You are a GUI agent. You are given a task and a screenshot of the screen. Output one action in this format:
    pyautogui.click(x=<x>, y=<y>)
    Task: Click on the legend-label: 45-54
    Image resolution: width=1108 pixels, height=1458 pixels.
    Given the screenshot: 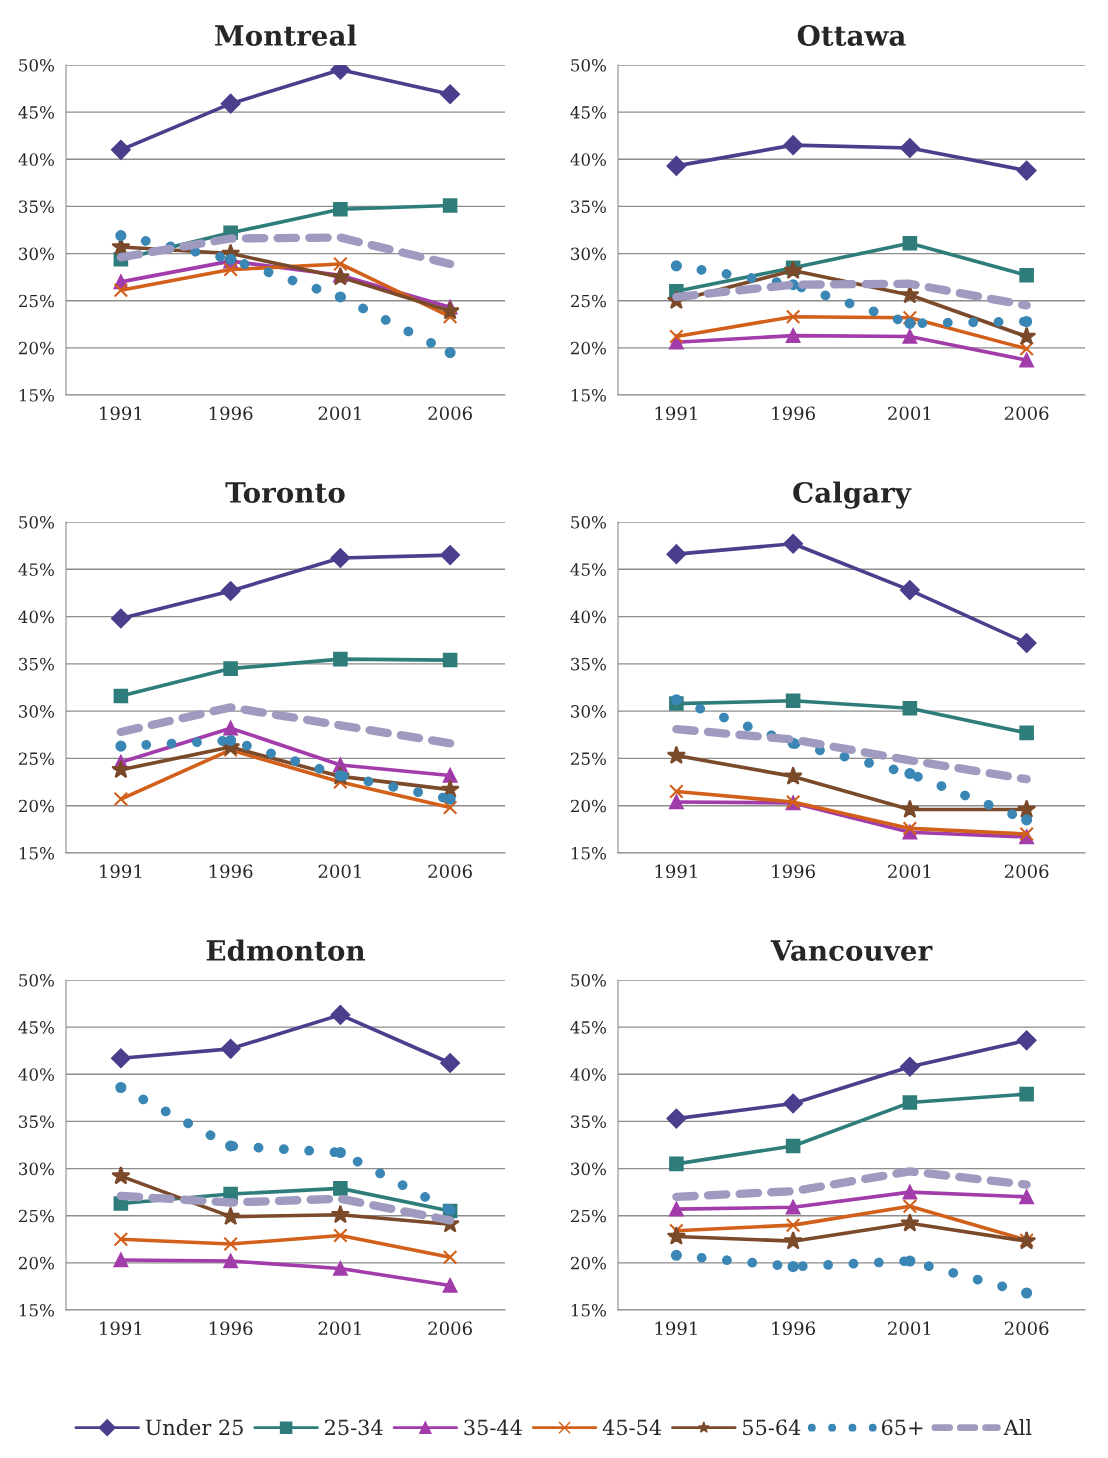 What is the action you would take?
    pyautogui.click(x=632, y=1427)
    